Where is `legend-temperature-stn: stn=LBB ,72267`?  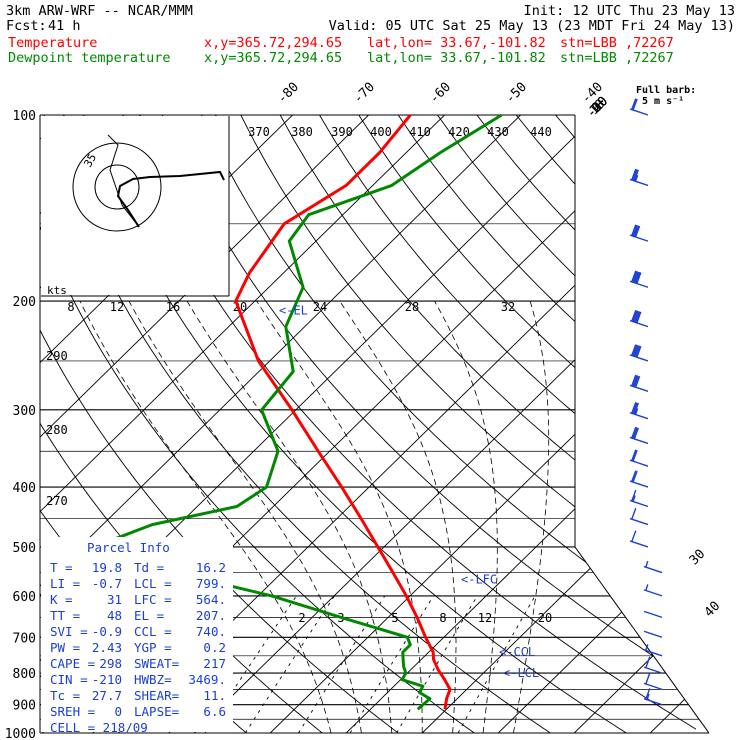 legend-temperature-stn: stn=LBB ,72267 is located at coordinates (617, 43).